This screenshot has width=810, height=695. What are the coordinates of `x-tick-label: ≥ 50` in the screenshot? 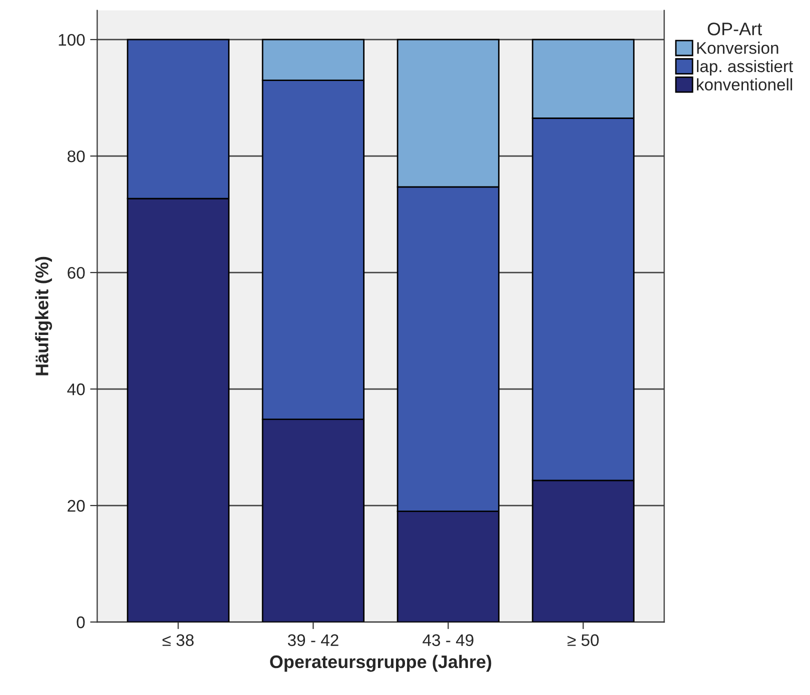 It's located at (583, 640).